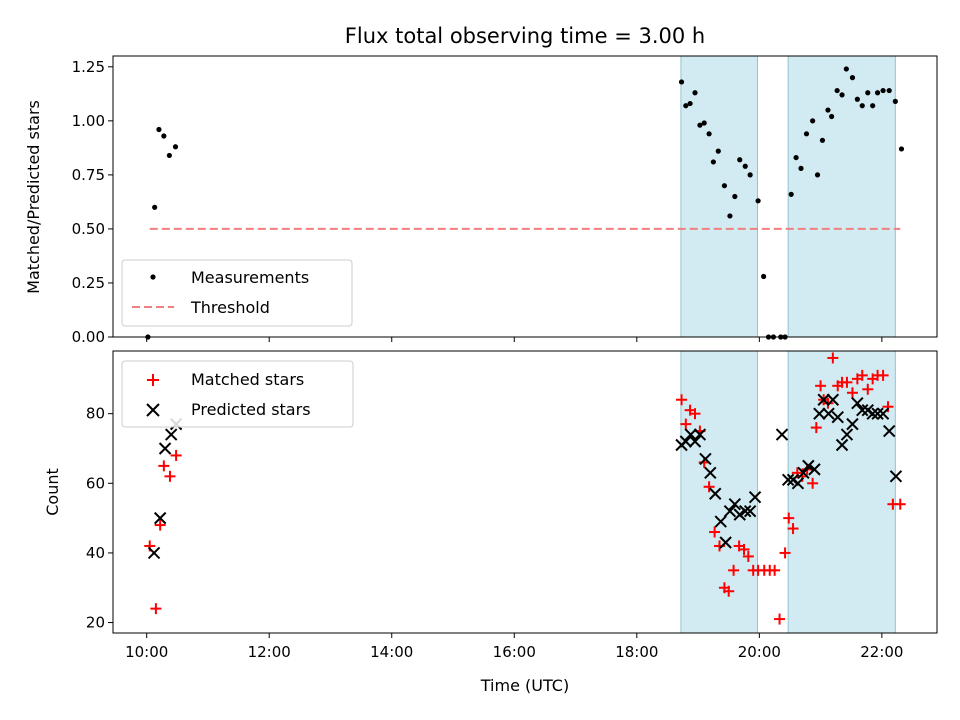 This screenshot has width=960, height=720. Describe the element at coordinates (146, 652) in the screenshot. I see `x-tick-label: 10:00` at that location.